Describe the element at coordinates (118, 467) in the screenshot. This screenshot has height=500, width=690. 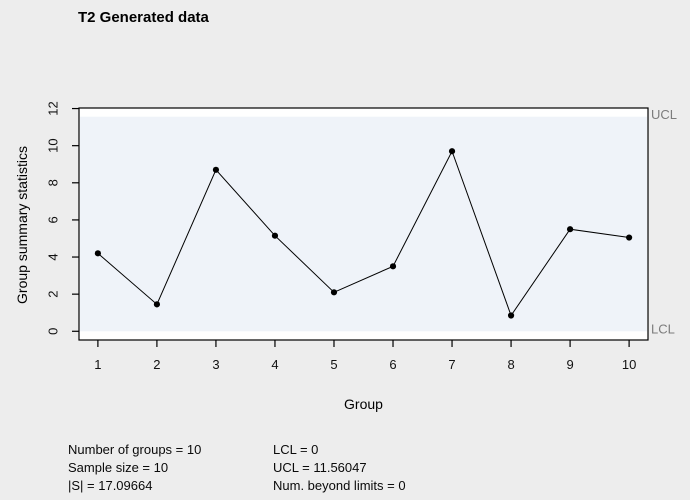
I see `stat-sample-size: Sample size = 10` at that location.